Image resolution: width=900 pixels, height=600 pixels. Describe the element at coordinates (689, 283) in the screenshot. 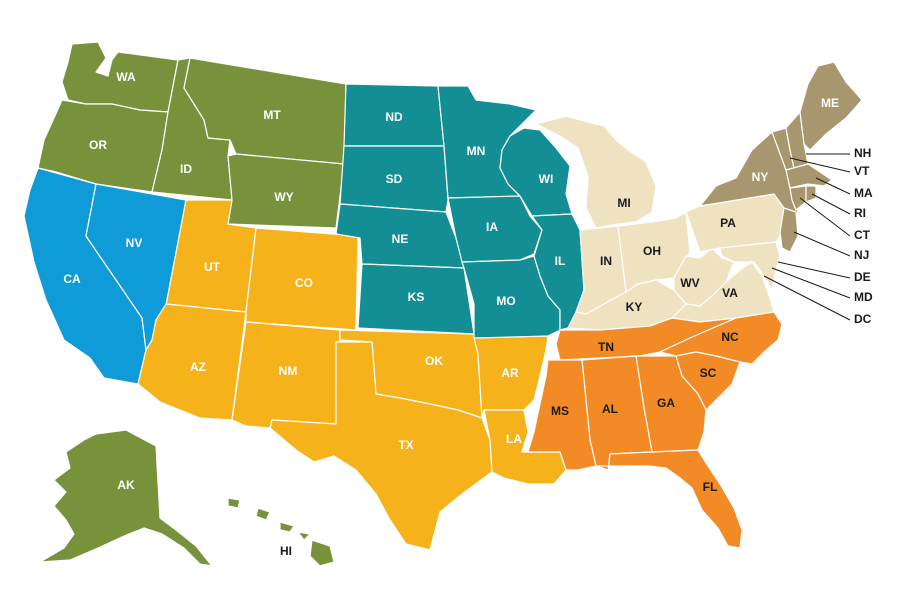

I see `label-wv: WV` at that location.